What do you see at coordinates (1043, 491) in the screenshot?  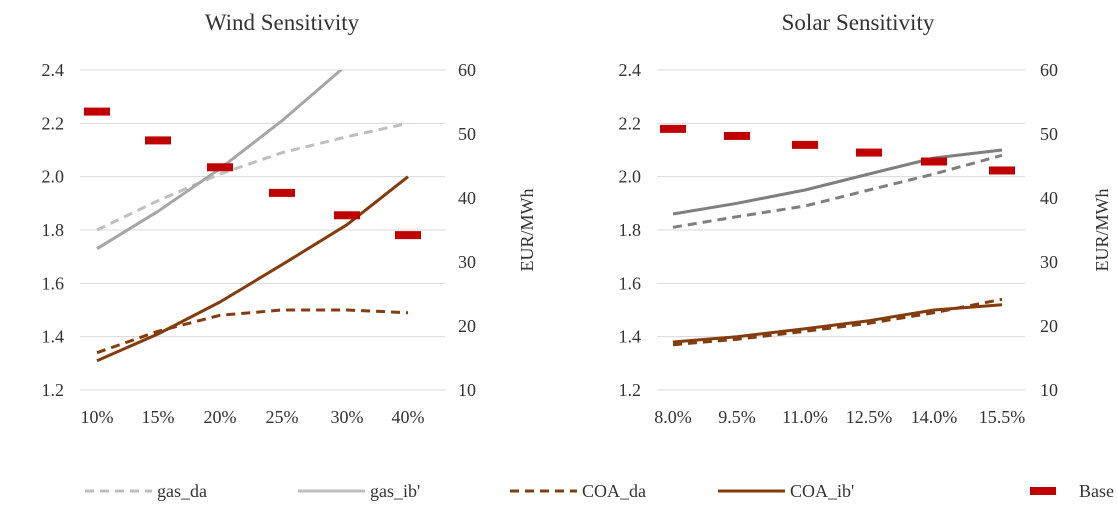 I see `legend-swatch-base` at bounding box center [1043, 491].